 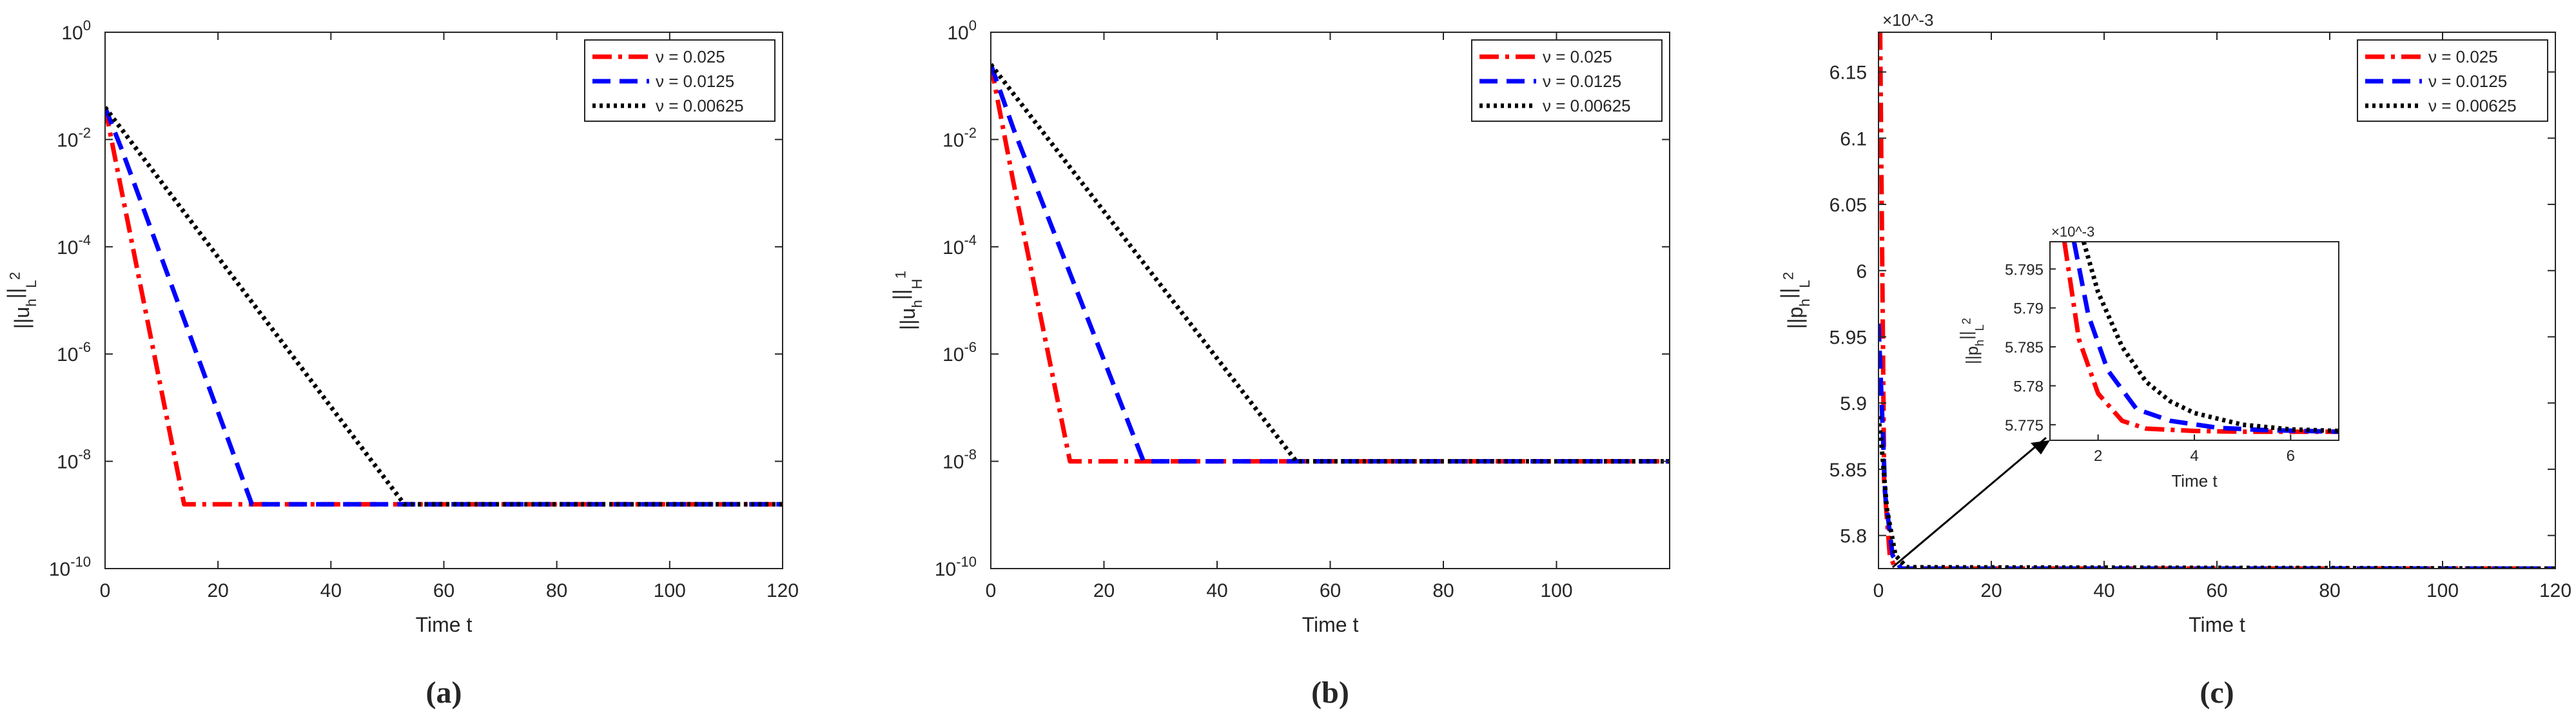 I want to click on y-axis-label: ||uh||H1, so click(x=907, y=300).